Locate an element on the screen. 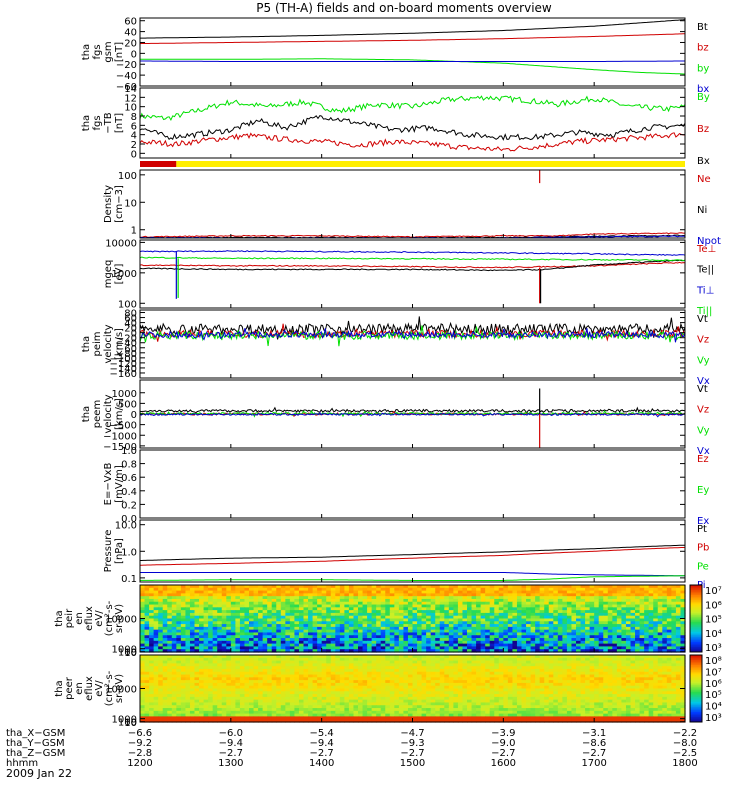 The image size is (750, 800). colorbar-tick-label: 10⁶ is located at coordinates (713, 605).